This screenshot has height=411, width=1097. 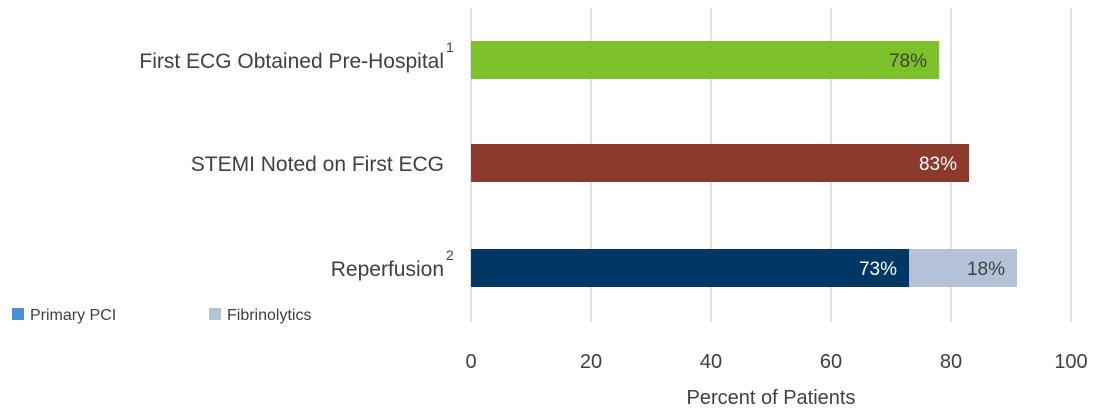 I want to click on x-tick-label-100: 100, so click(x=1070, y=362).